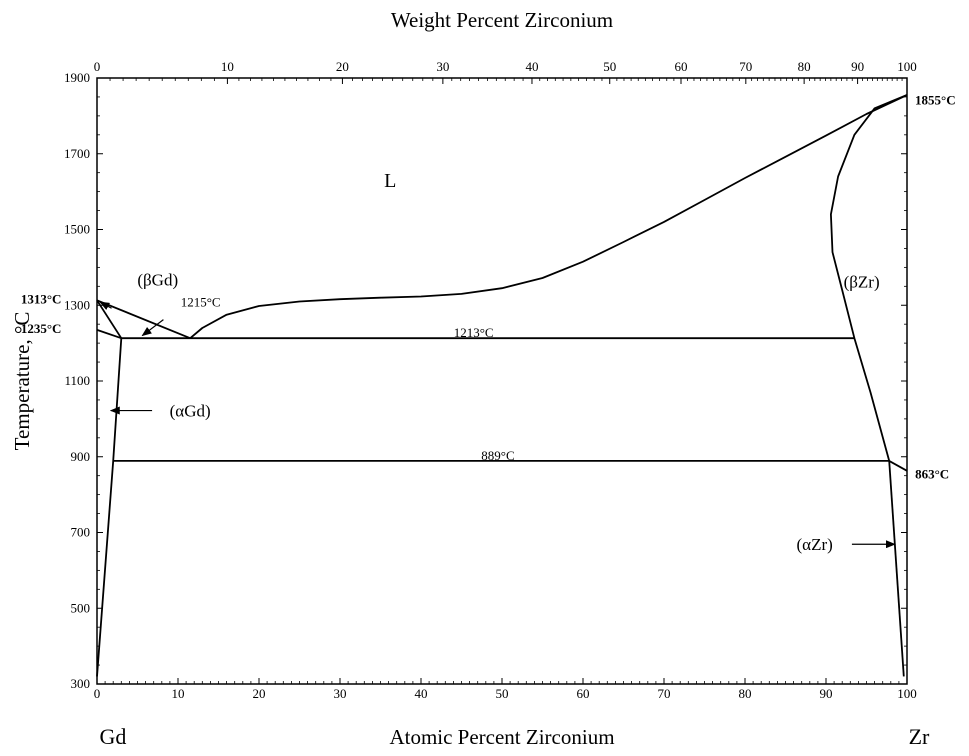  I want to click on annotation-label: (βZr), so click(862, 282).